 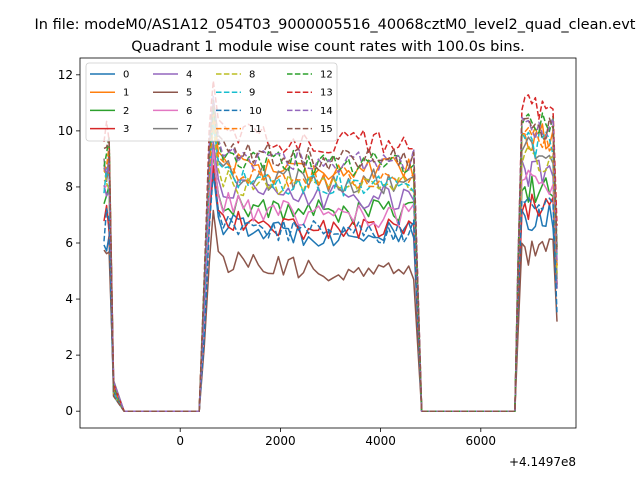 What do you see at coordinates (542, 462) in the screenshot?
I see `x-axis-offset-label: +4.1497e8` at bounding box center [542, 462].